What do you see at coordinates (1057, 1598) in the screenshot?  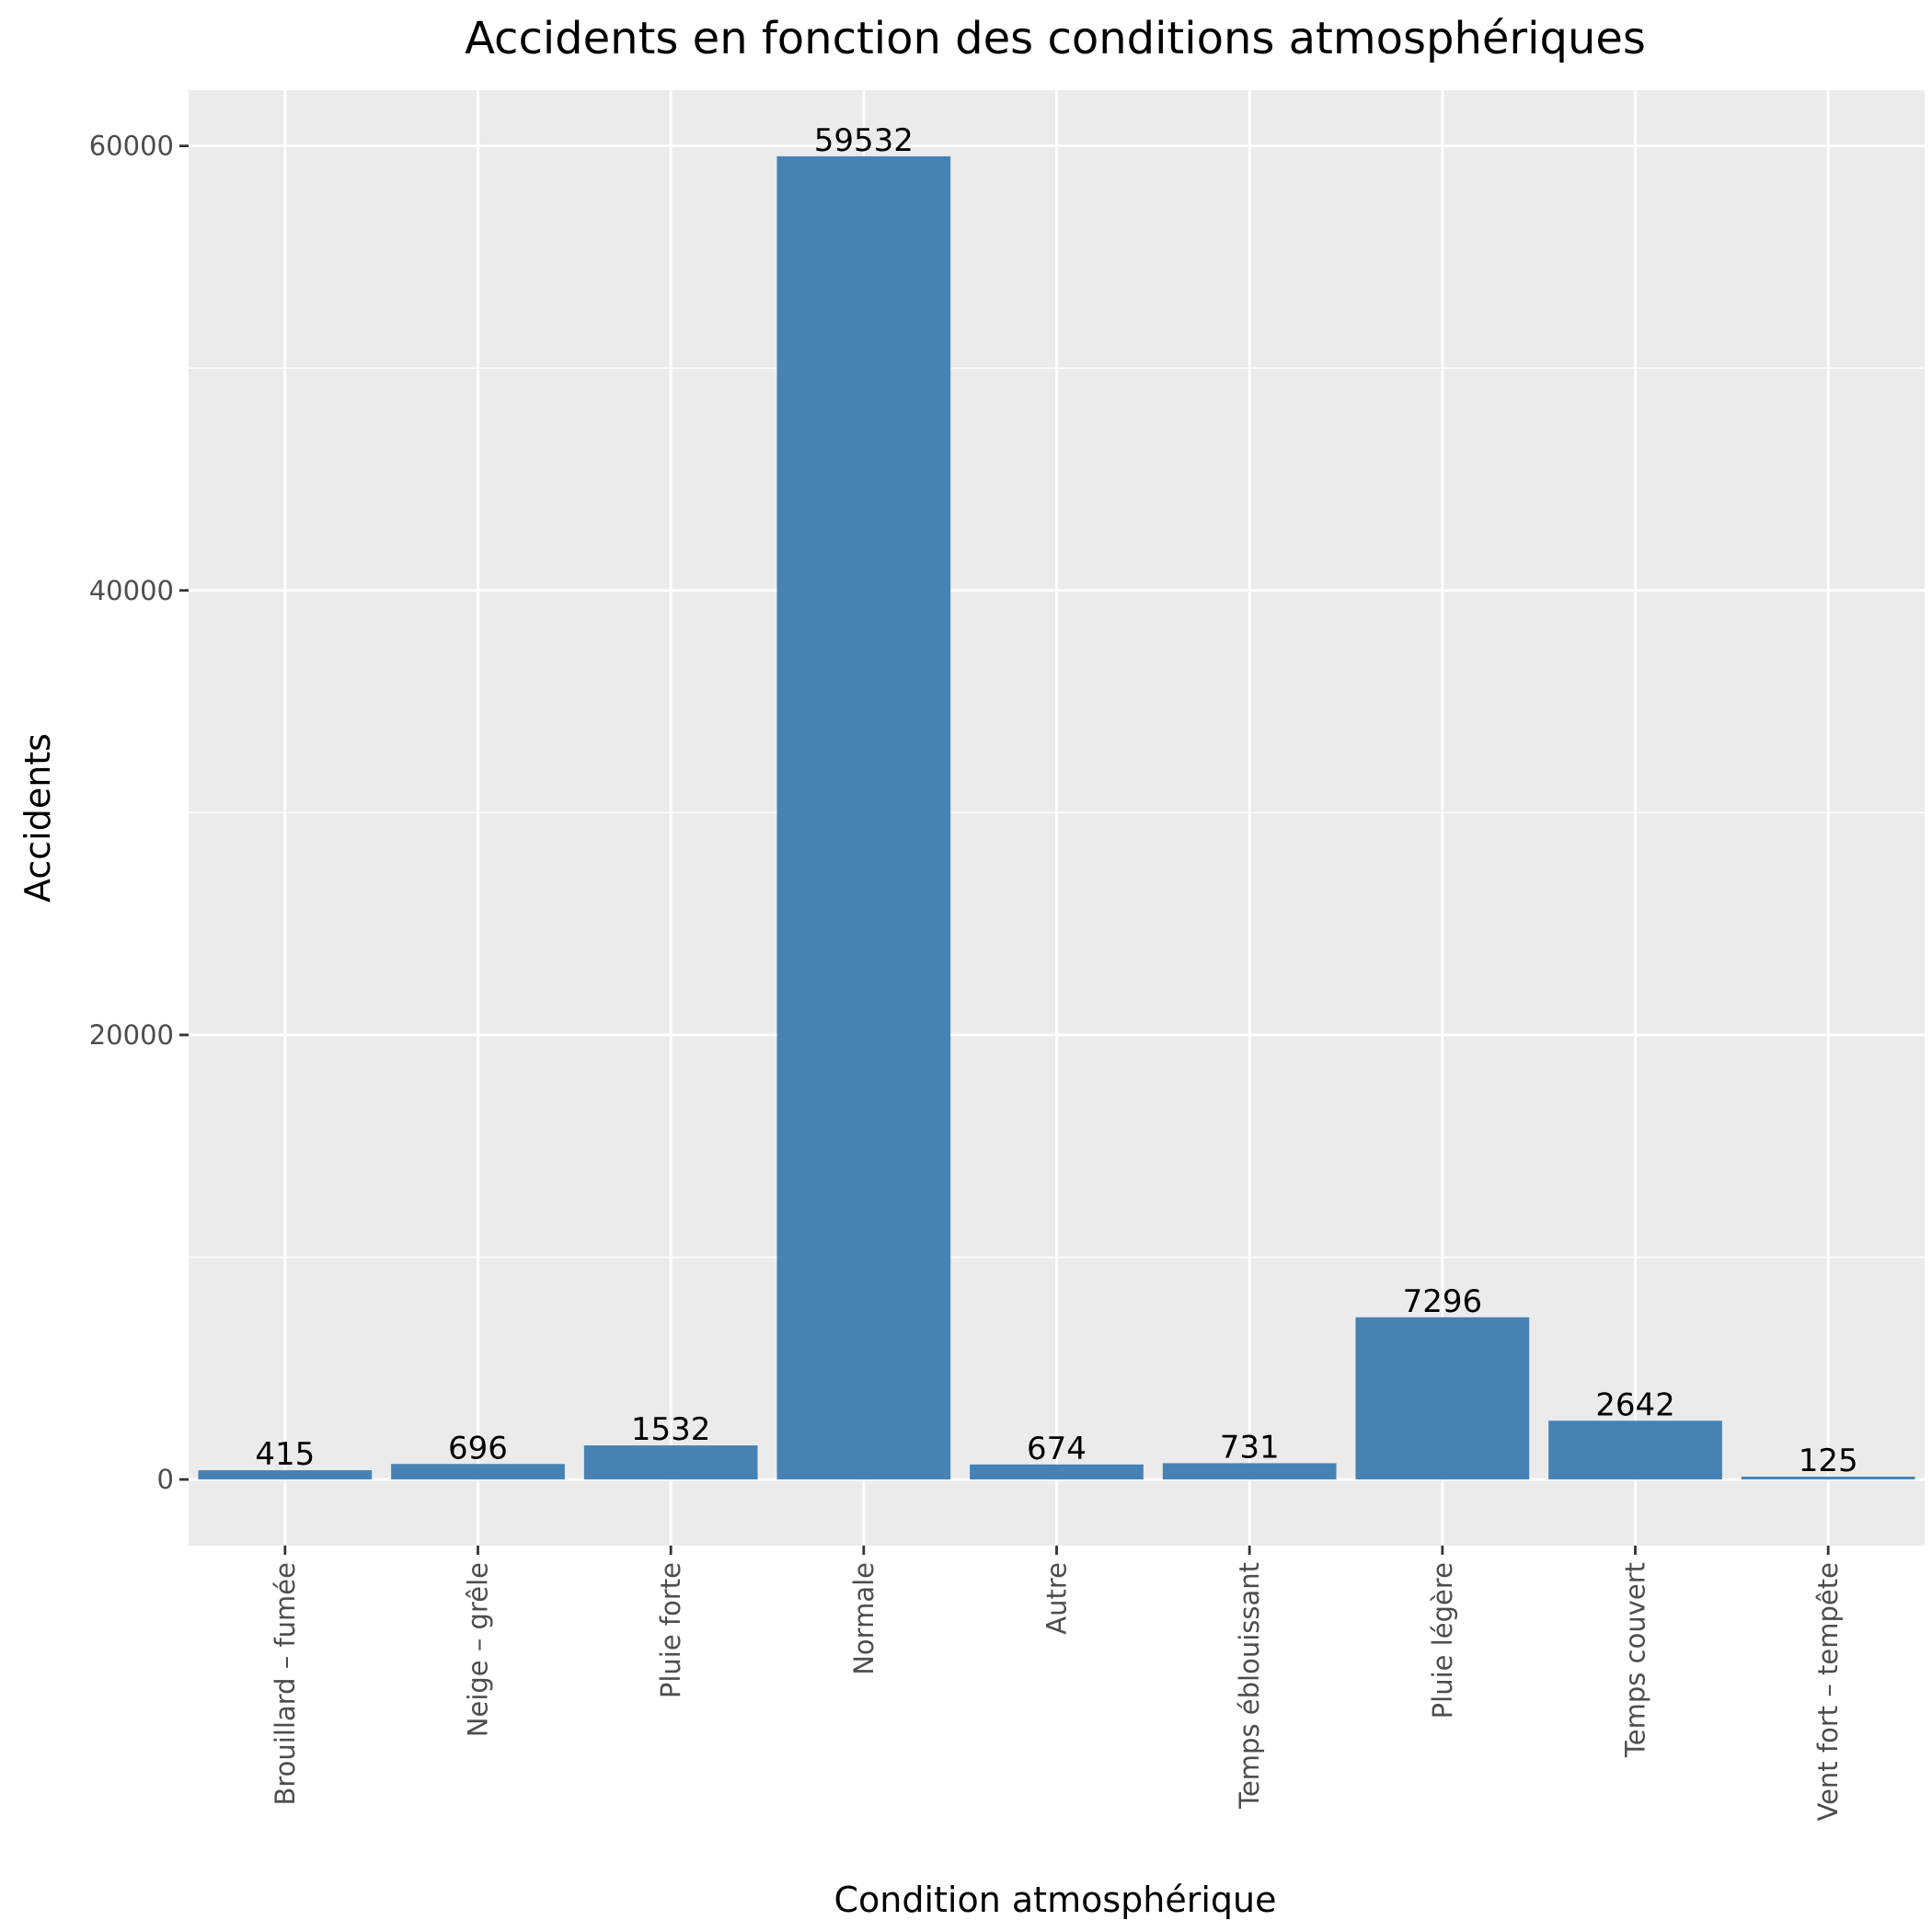 I see `x-tick-label: Autre` at bounding box center [1057, 1598].